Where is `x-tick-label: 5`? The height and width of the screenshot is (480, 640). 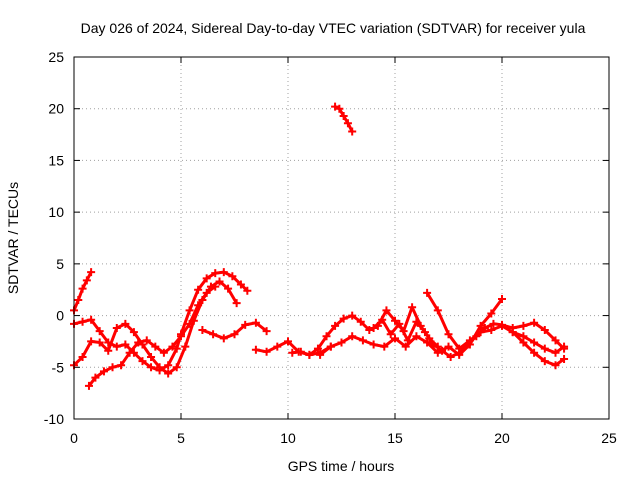
x-tick-label: 5 is located at coordinates (181, 438).